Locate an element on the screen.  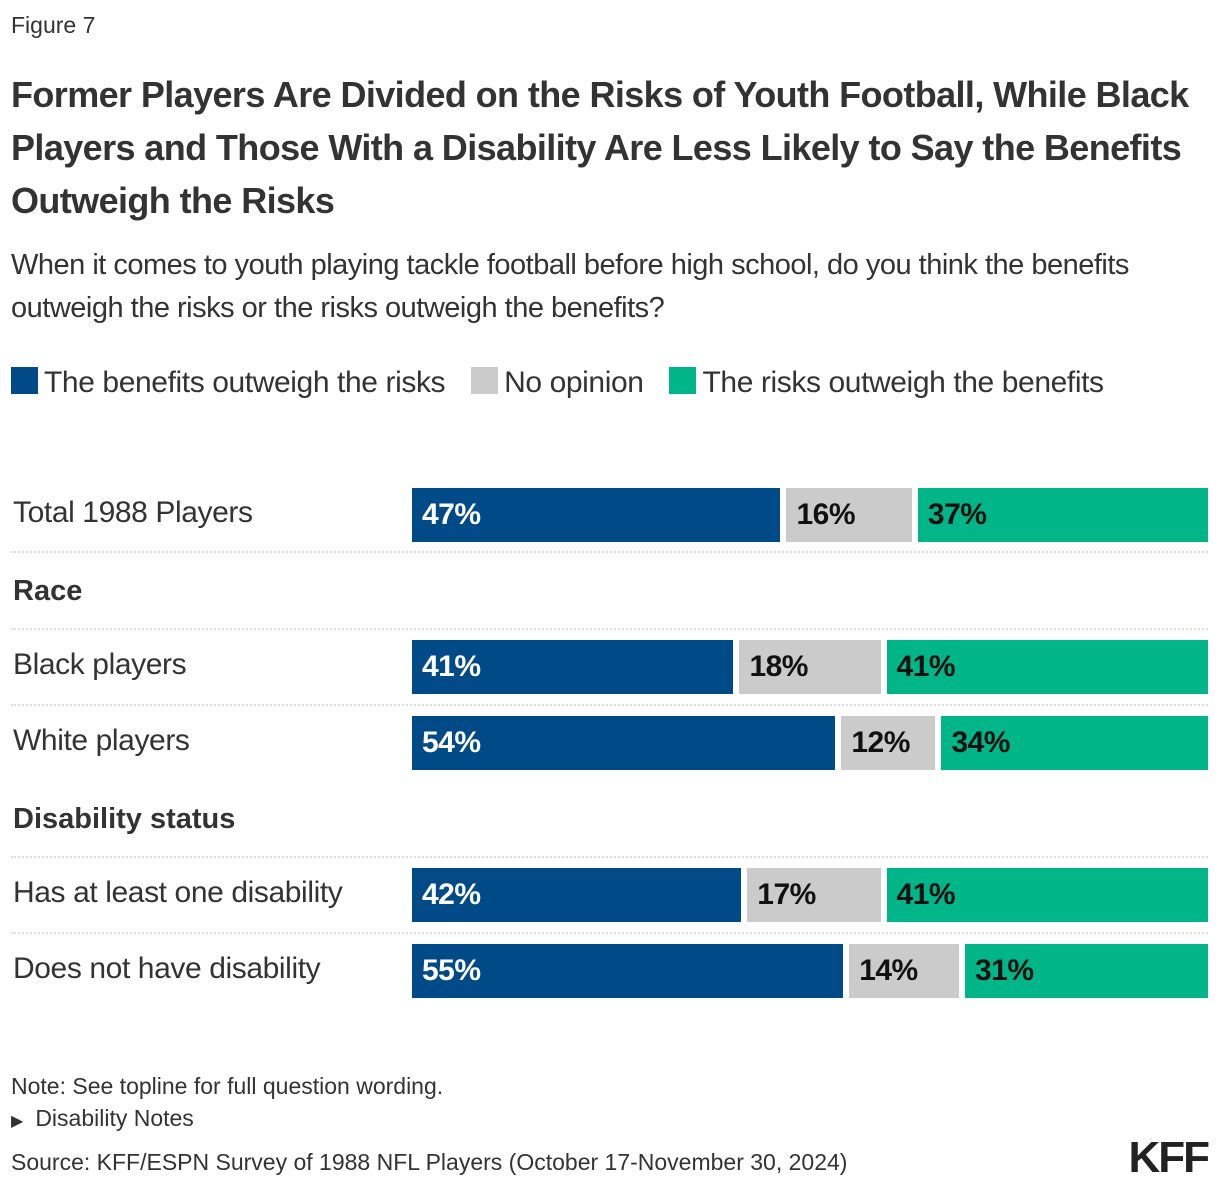
triangle-right-icon: ▶ is located at coordinates (17, 1121).